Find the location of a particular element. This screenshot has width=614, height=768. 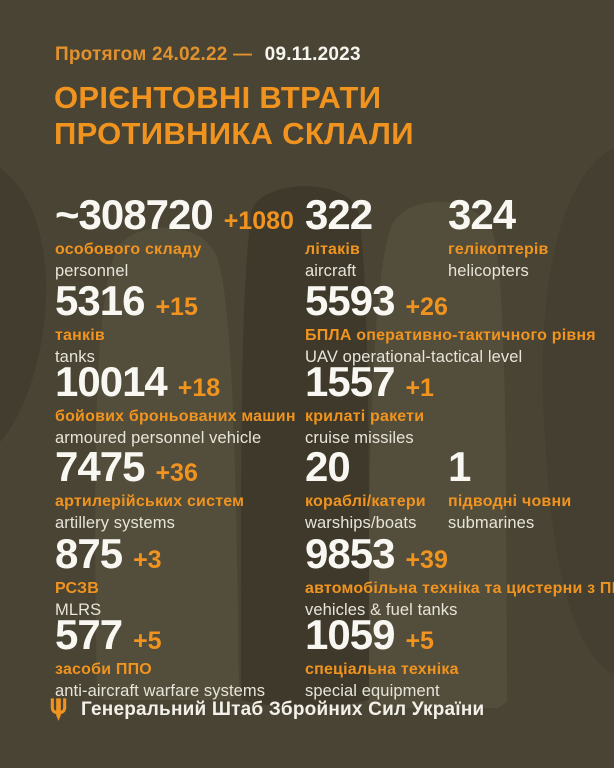

stat-tanks: 5316 +15 танків tanks is located at coordinates (126, 323).